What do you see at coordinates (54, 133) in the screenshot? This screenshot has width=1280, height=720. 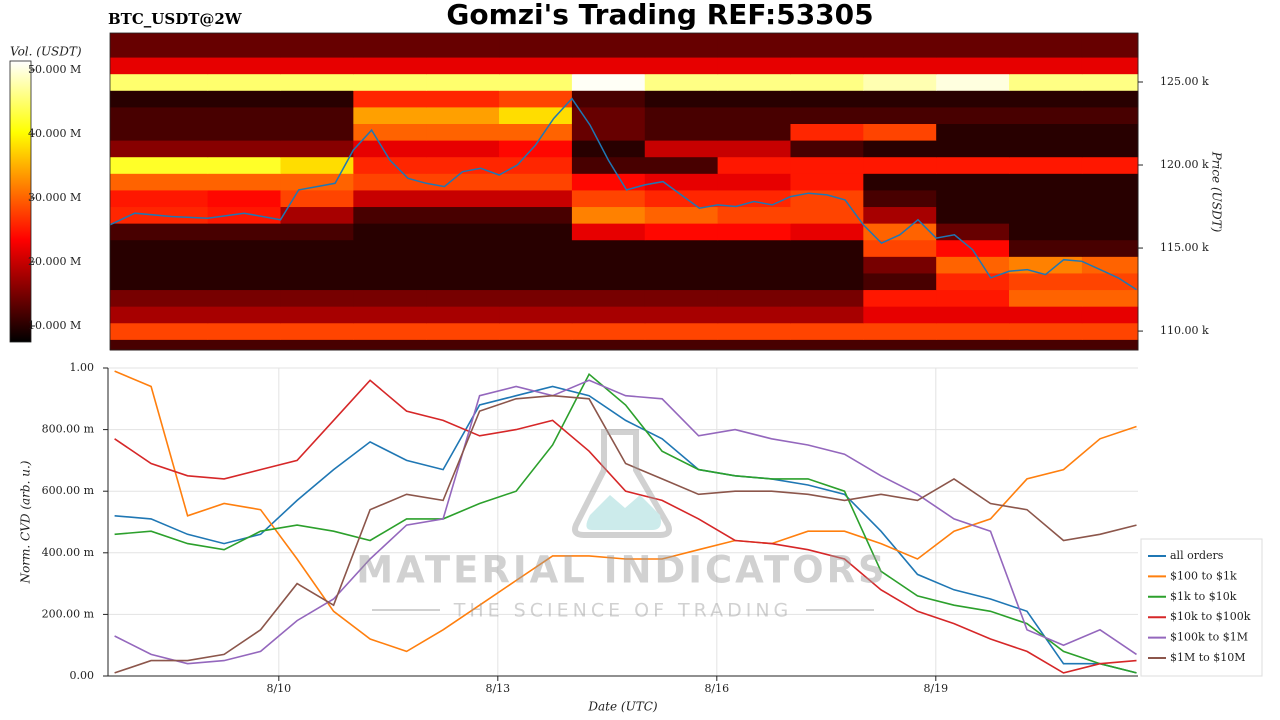 I see `colorbar-tick-label: 40.000 M` at bounding box center [54, 133].